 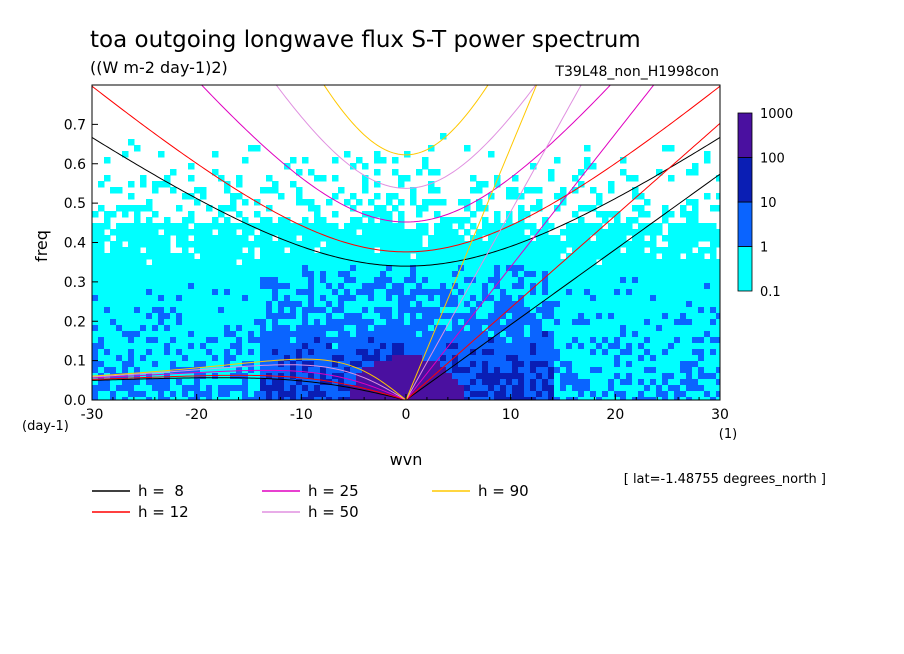 What do you see at coordinates (249, 384) in the screenshot?
I see `dispersion-curve-h25-er1` at bounding box center [249, 384].